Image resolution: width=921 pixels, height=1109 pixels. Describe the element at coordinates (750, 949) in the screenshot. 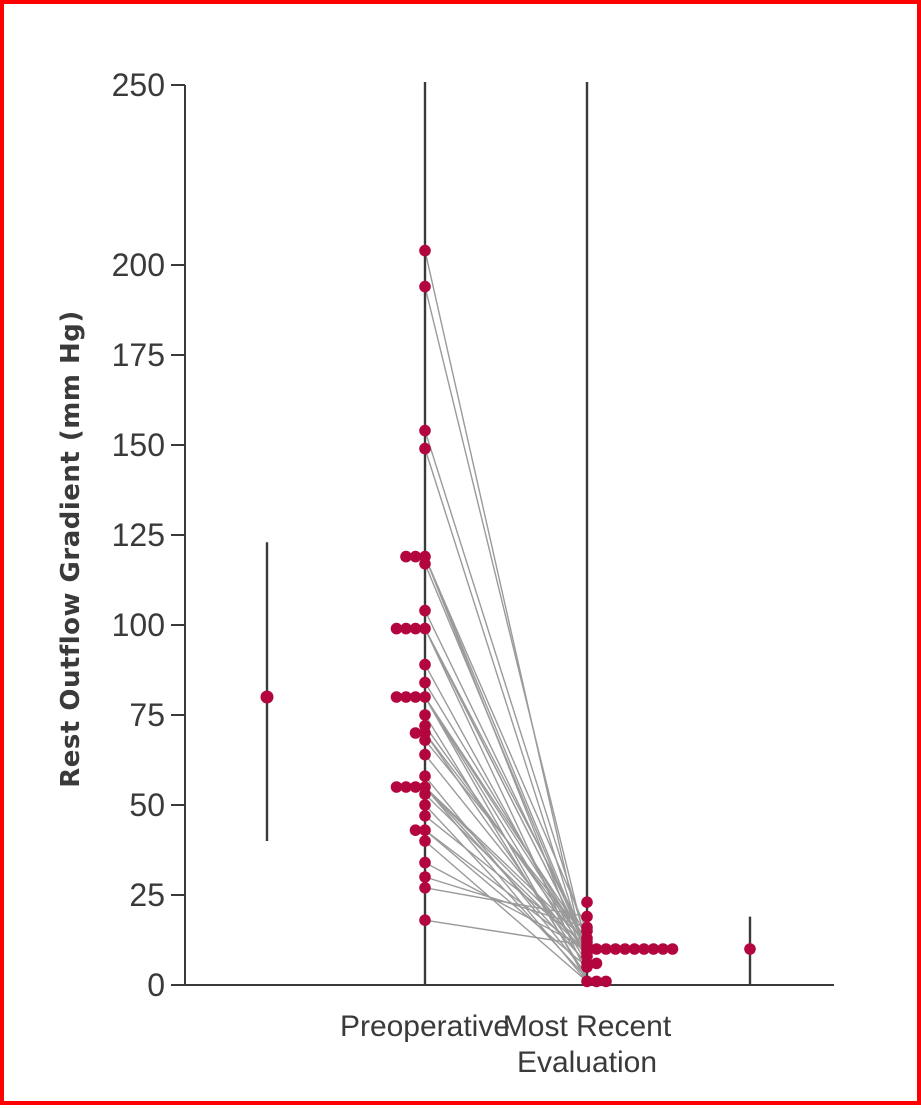

I see `mean-point-post` at that location.